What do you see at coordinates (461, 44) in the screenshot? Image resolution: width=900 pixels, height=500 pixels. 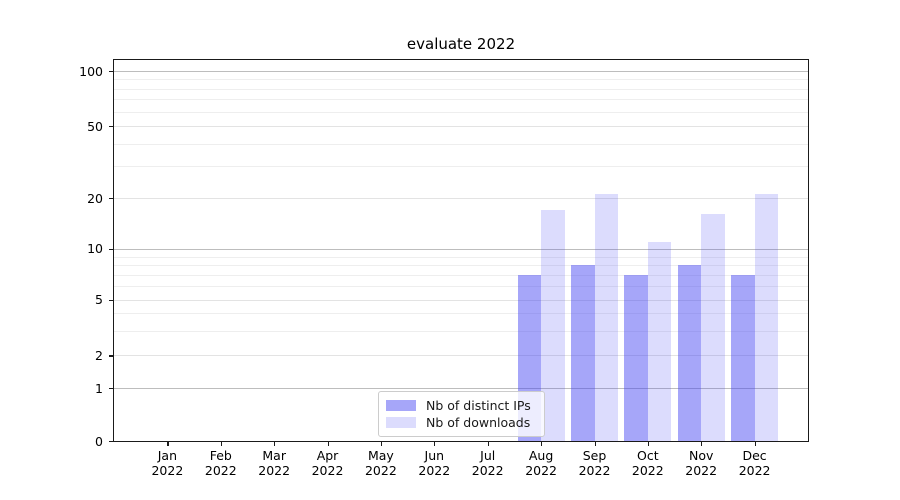 I see `chart-title: evaluate 2022` at bounding box center [461, 44].